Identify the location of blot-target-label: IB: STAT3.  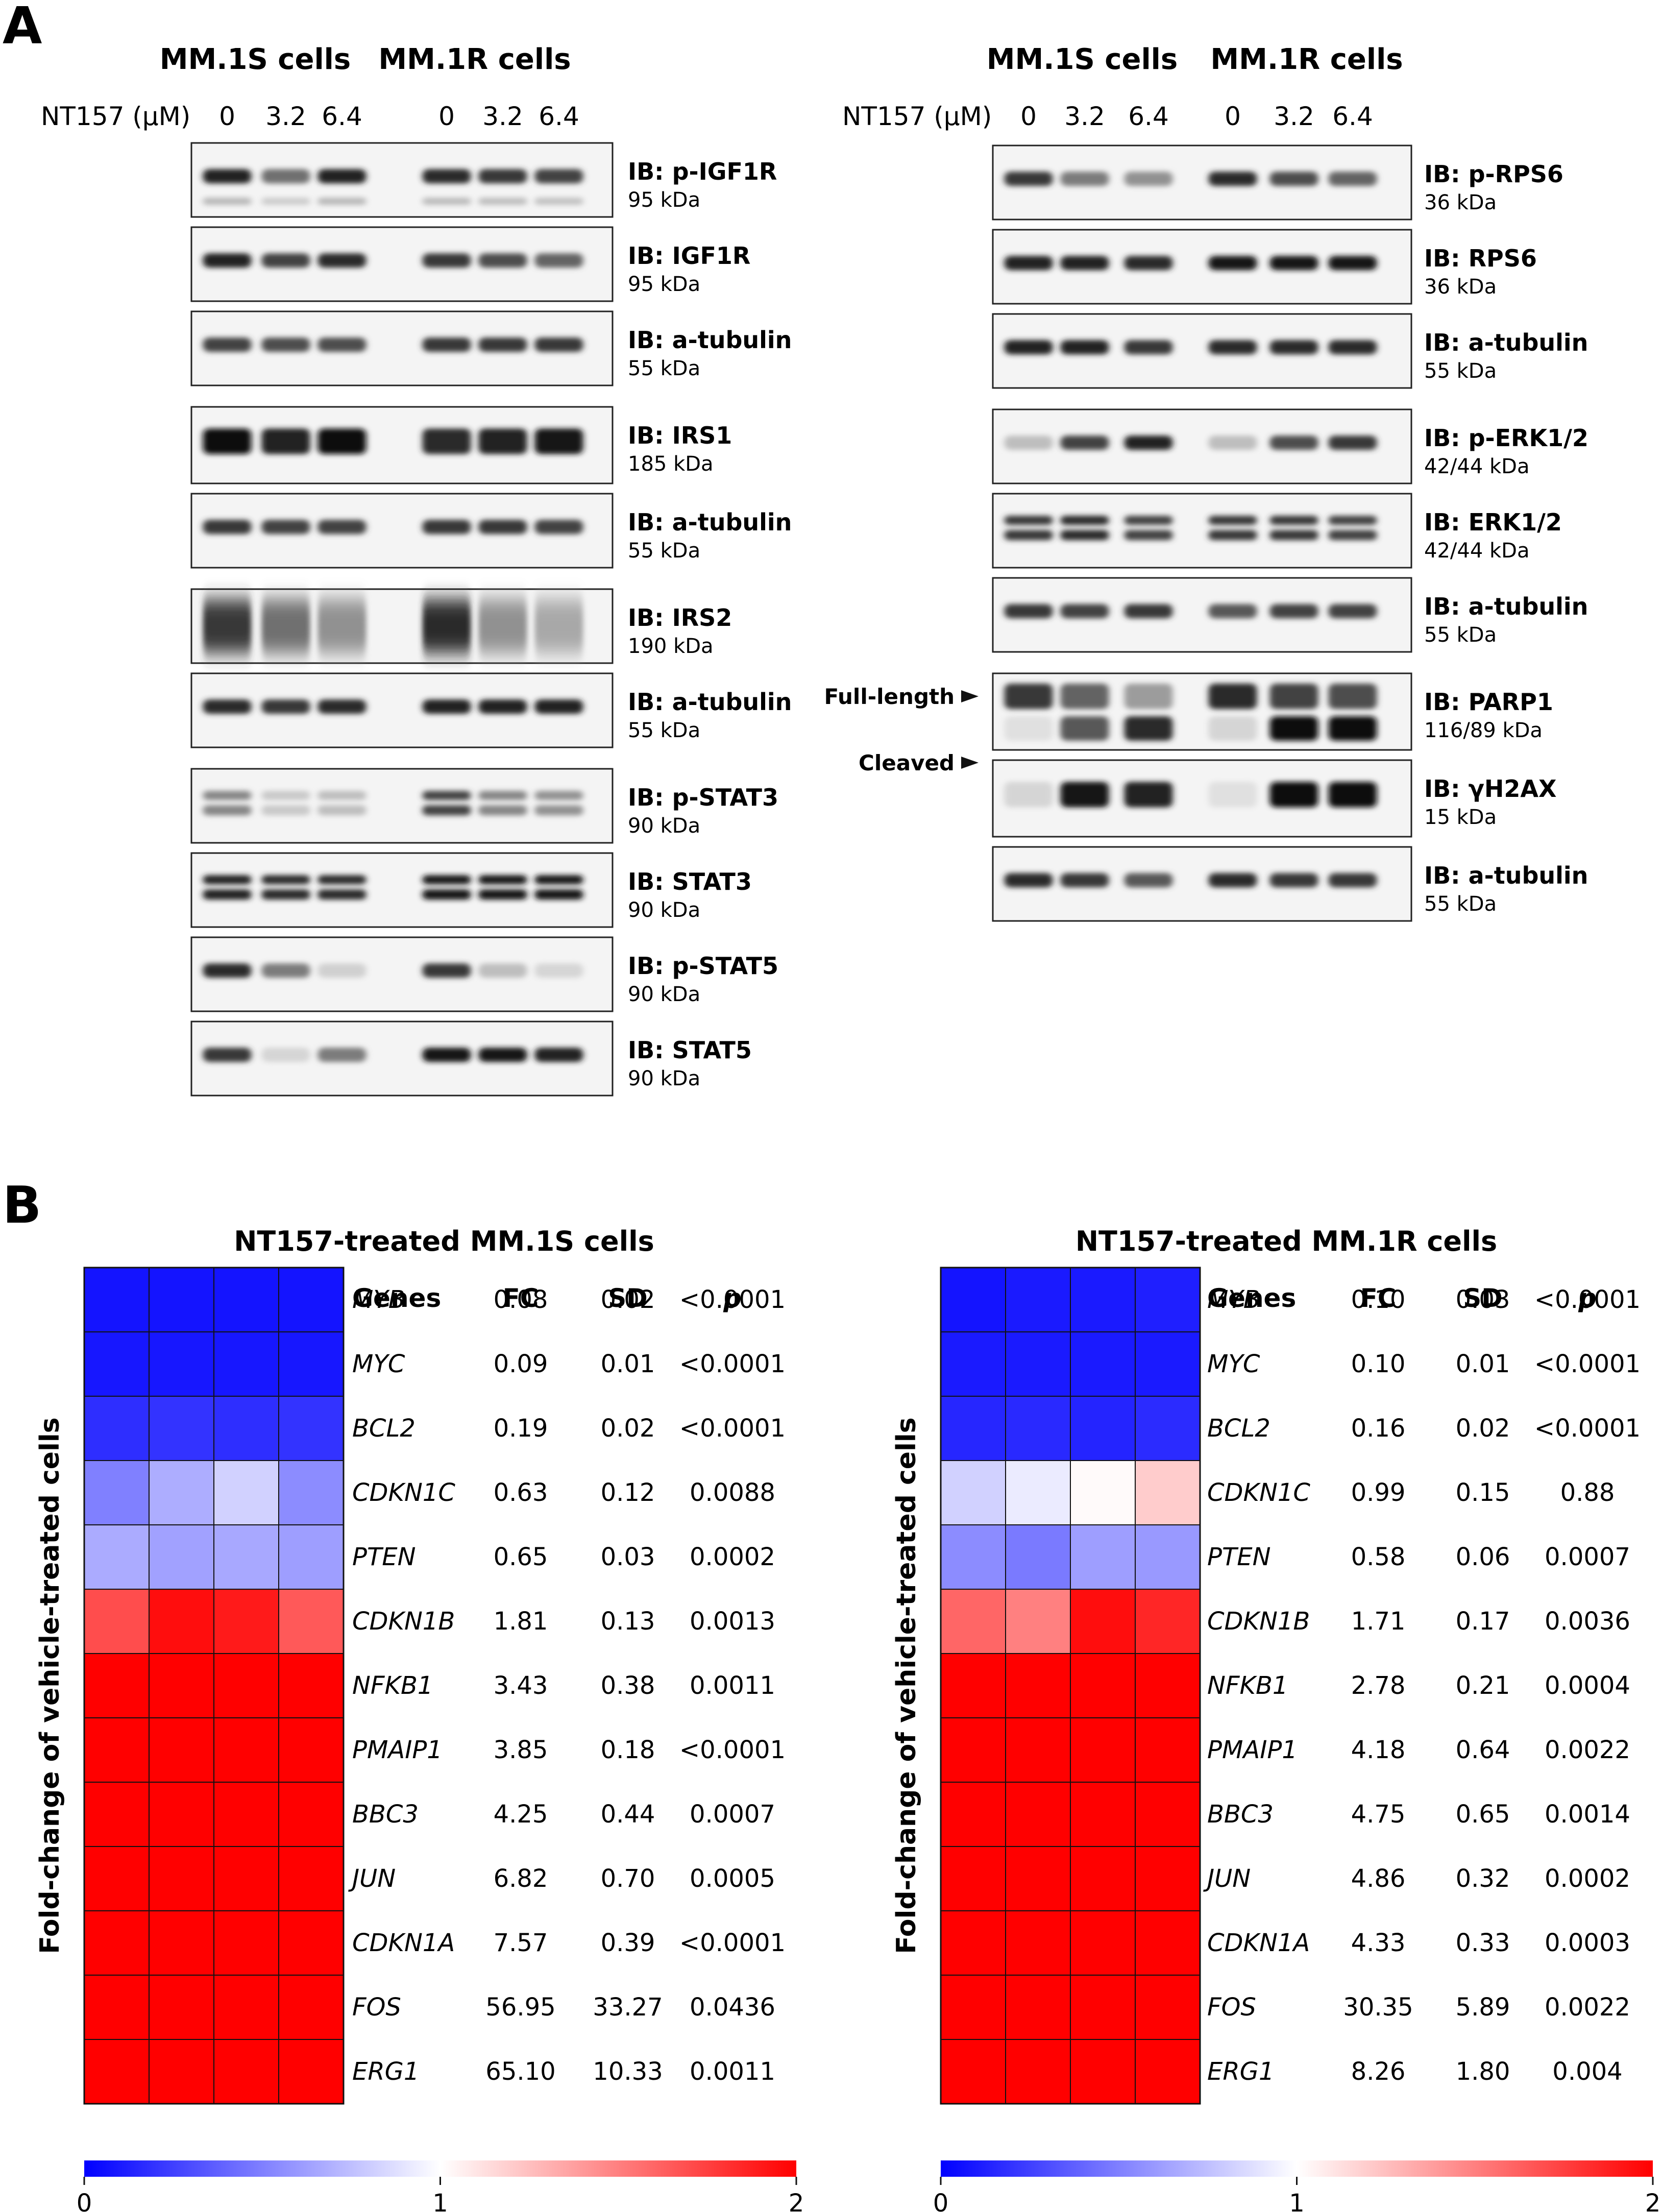
(690, 881).